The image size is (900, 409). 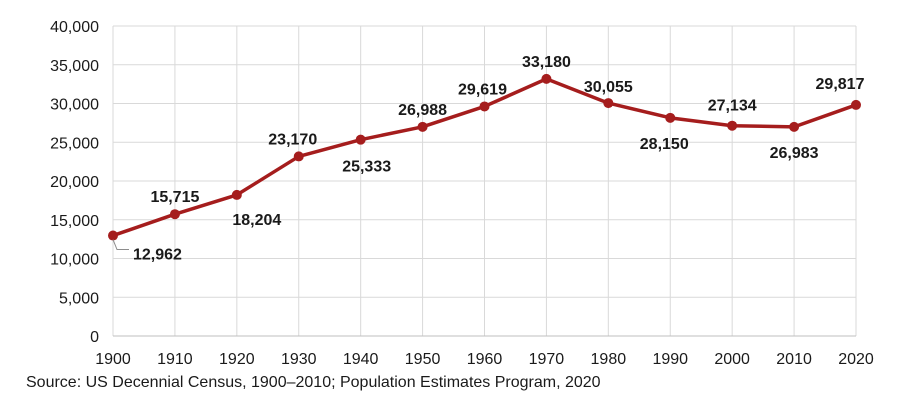 I want to click on data-label: 25,333, so click(x=366, y=167).